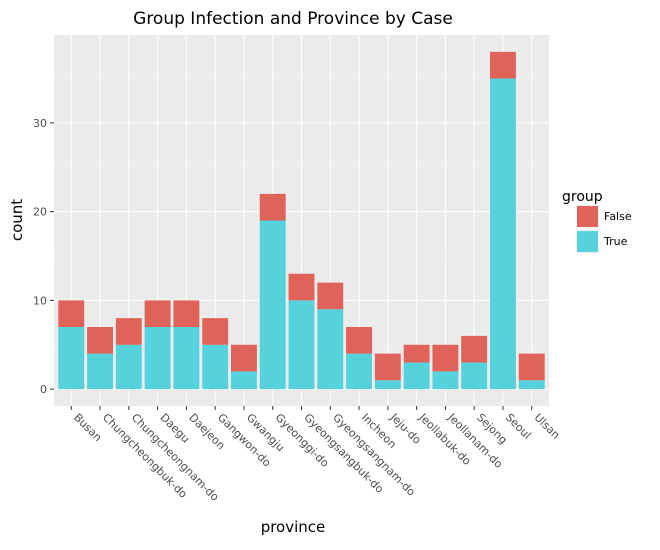 The height and width of the screenshot is (550, 660). Describe the element at coordinates (87, 427) in the screenshot. I see `x-tick-label: Busan` at that location.